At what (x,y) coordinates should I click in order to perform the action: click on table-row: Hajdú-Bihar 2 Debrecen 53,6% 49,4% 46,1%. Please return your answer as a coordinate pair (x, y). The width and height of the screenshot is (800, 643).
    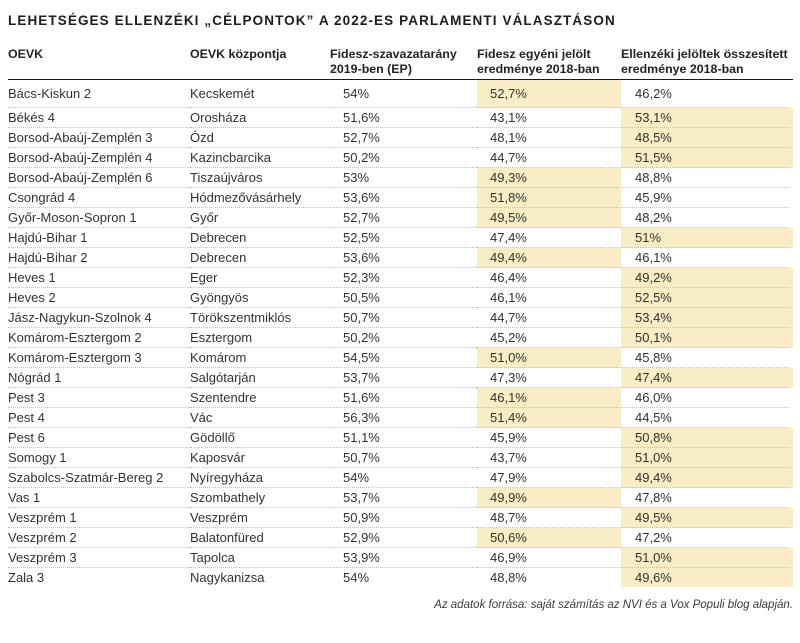
    Looking at the image, I should click on (400, 258).